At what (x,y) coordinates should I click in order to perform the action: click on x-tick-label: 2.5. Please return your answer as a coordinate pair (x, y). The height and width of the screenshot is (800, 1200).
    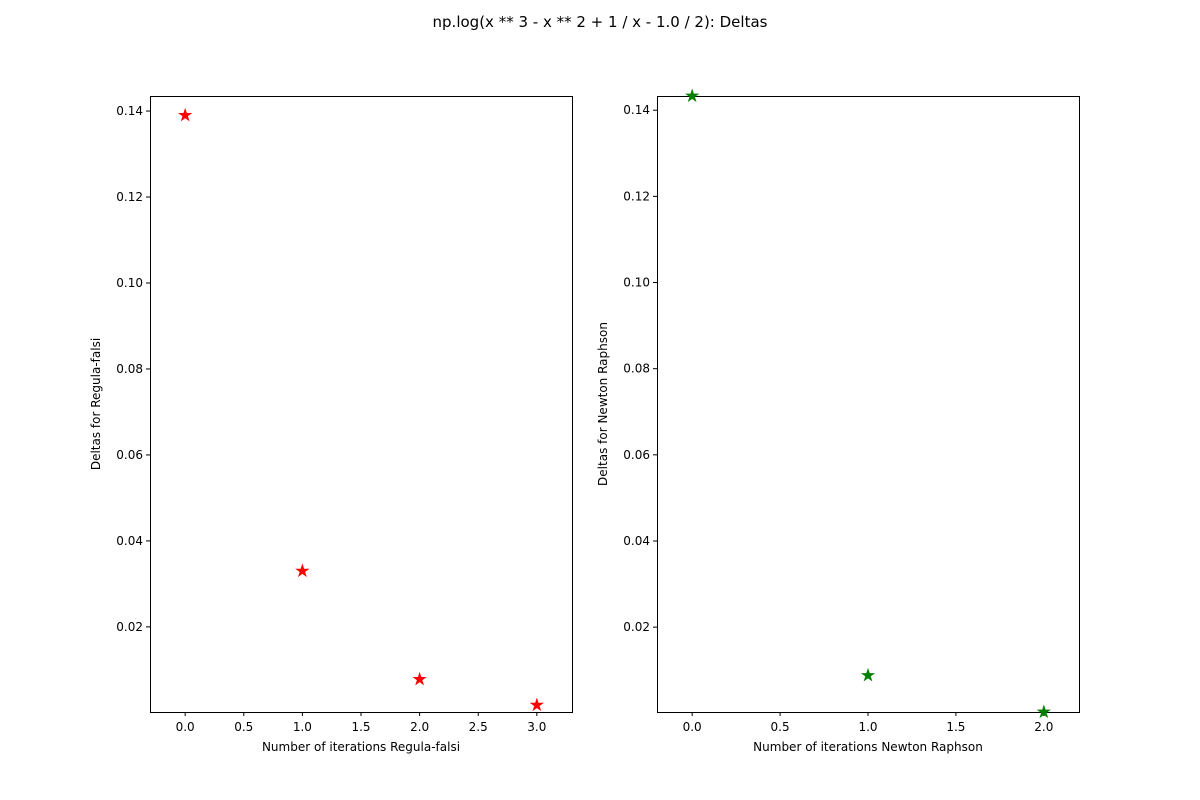
    Looking at the image, I should click on (478, 727).